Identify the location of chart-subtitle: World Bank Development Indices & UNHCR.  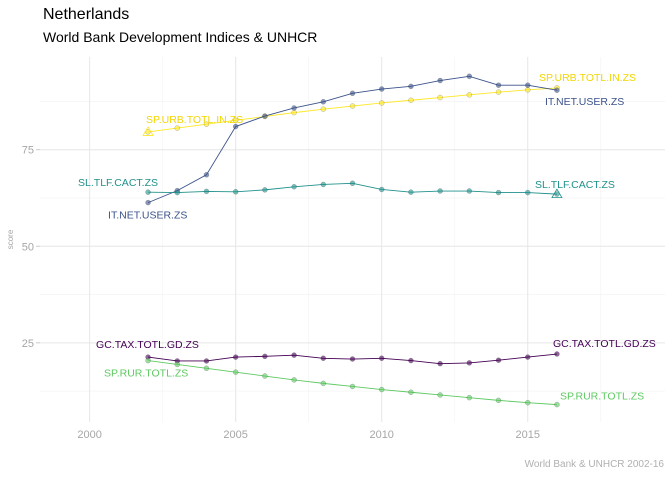
(180, 37).